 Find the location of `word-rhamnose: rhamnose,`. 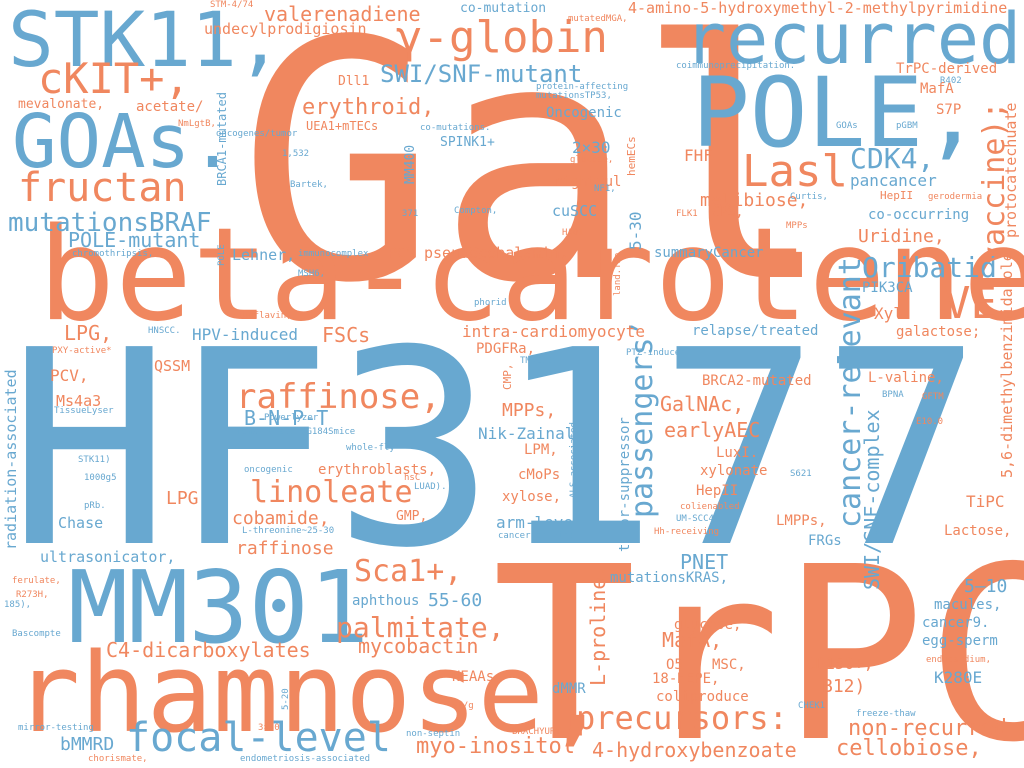

word-rhamnose: rhamnose, is located at coordinates (312, 693).